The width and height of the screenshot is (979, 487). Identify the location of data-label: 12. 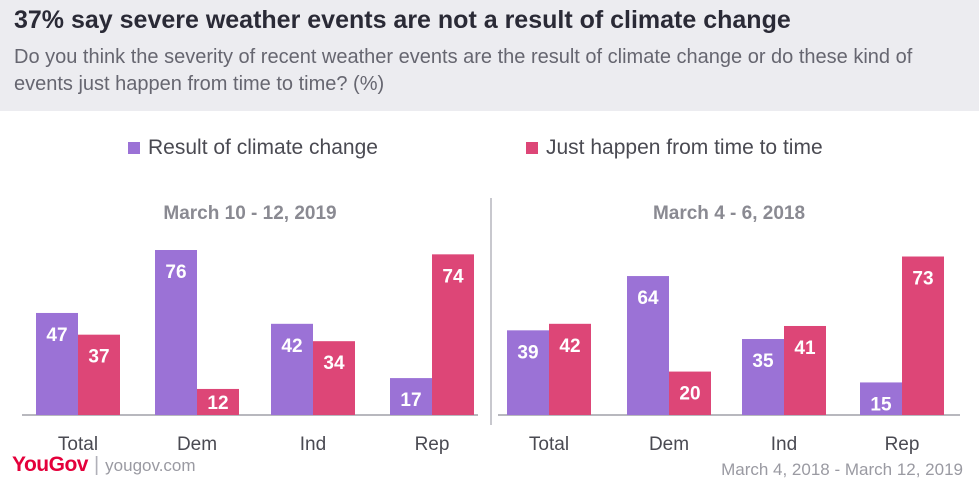
(217, 403).